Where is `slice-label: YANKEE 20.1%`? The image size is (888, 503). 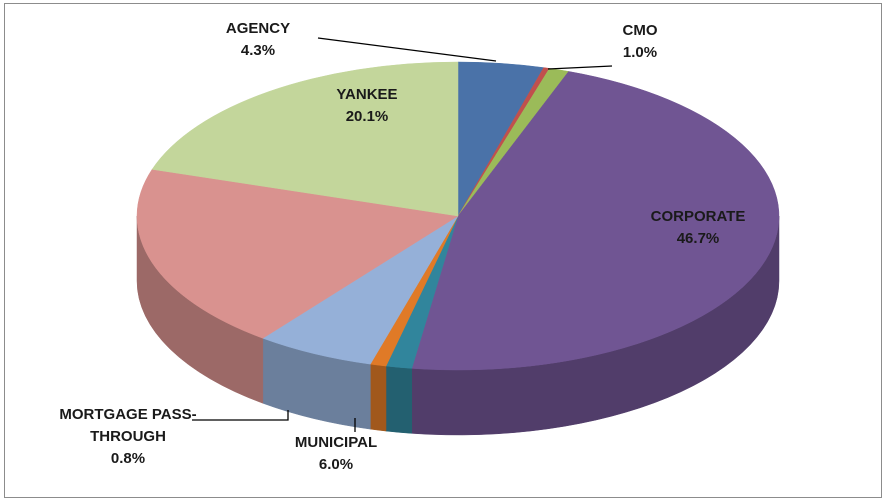
slice-label: YANKEE 20.1% is located at coordinates (367, 106).